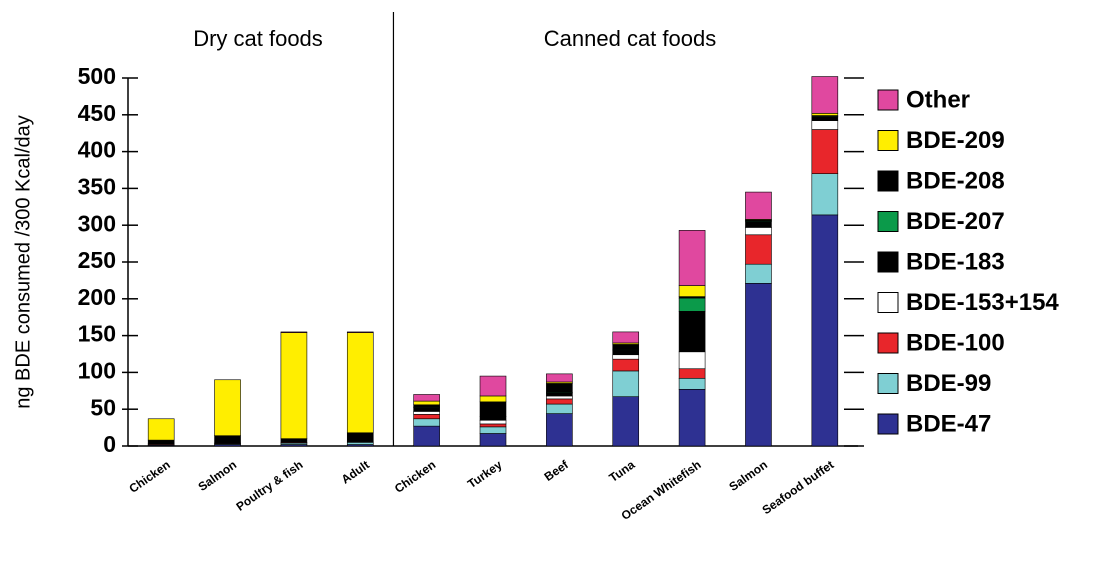  I want to click on y-tick-label: 0, so click(109, 444).